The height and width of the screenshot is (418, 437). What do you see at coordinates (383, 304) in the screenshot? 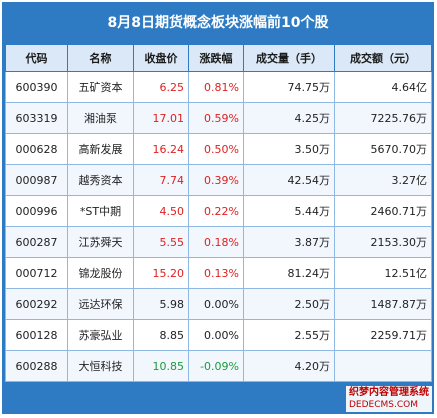
I see `cell-amount: 1487.87万` at bounding box center [383, 304].